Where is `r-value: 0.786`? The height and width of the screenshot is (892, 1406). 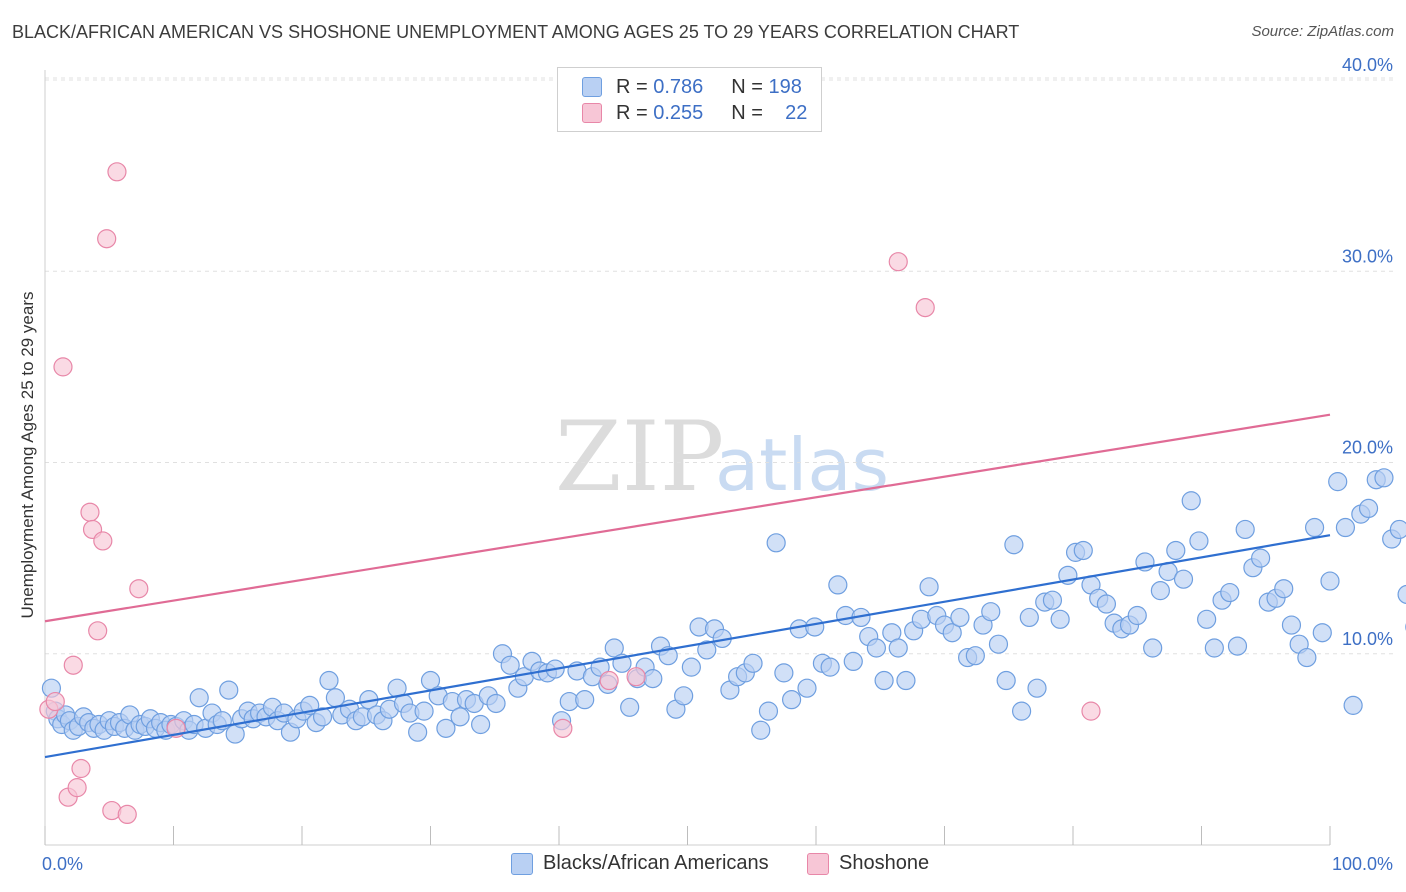
r-value: 0.786 is located at coordinates (678, 86).